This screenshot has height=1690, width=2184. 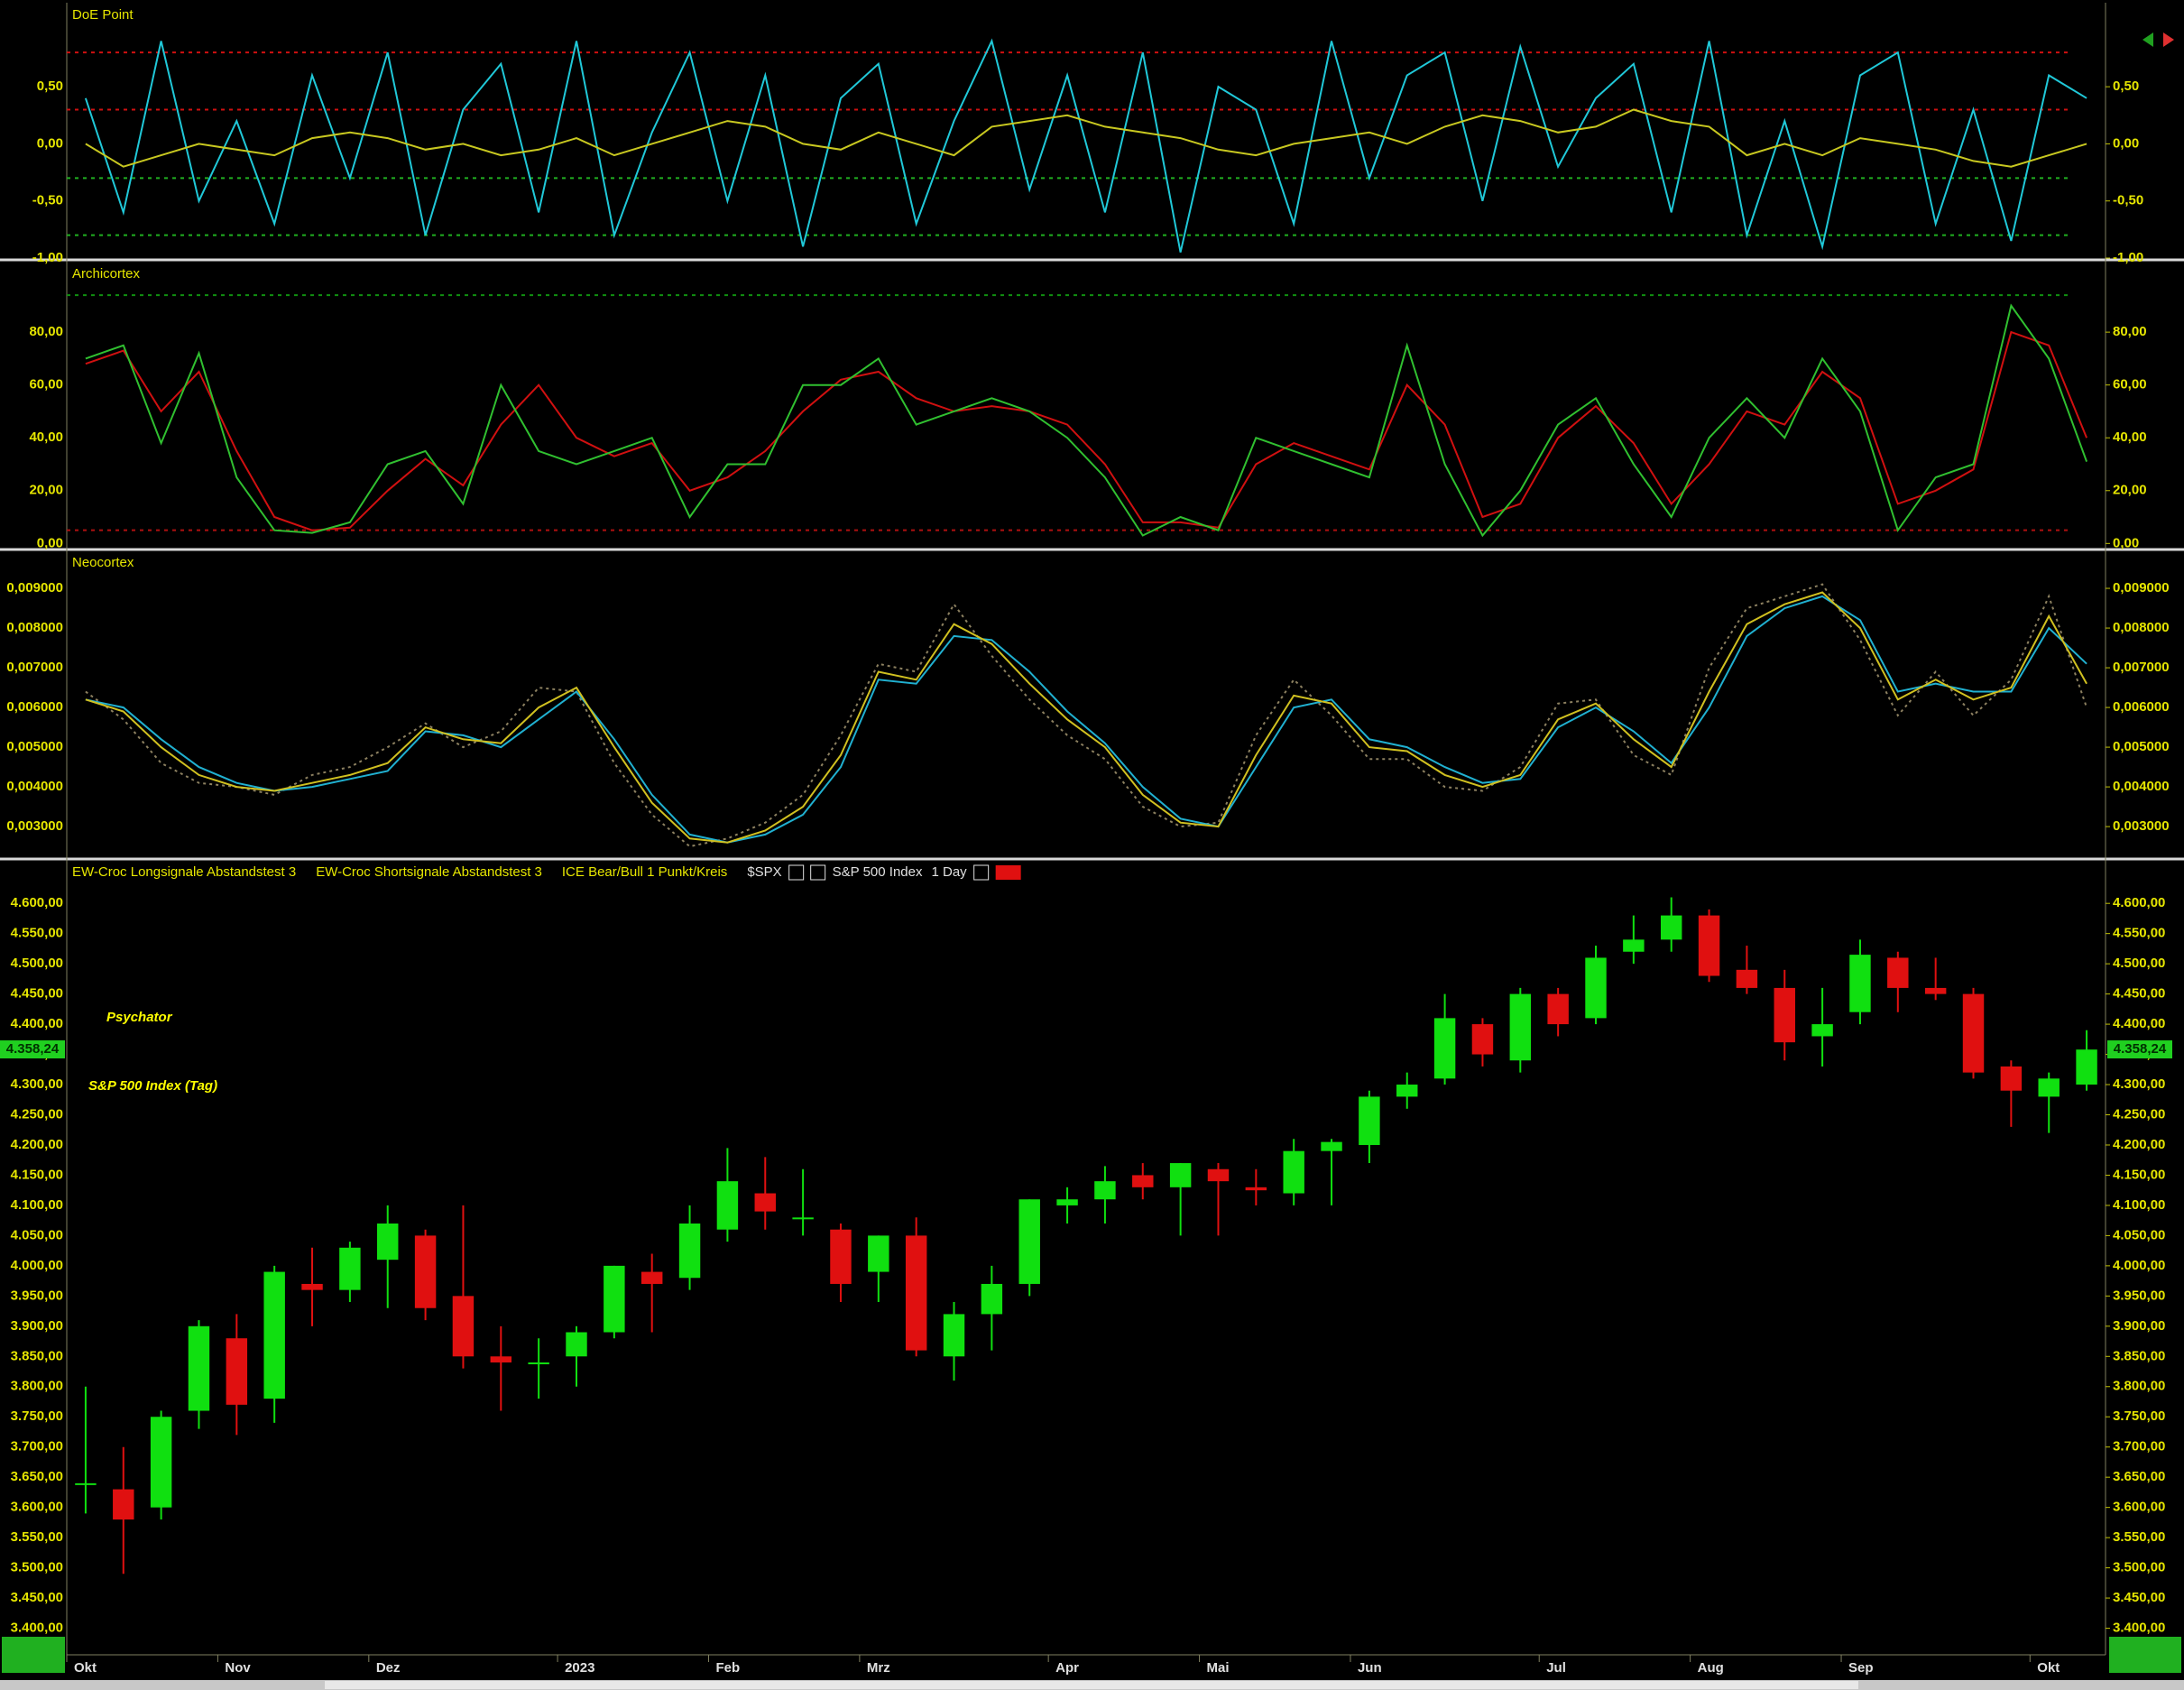 I want to click on y-tick-label: 60,00, so click(x=46, y=384).